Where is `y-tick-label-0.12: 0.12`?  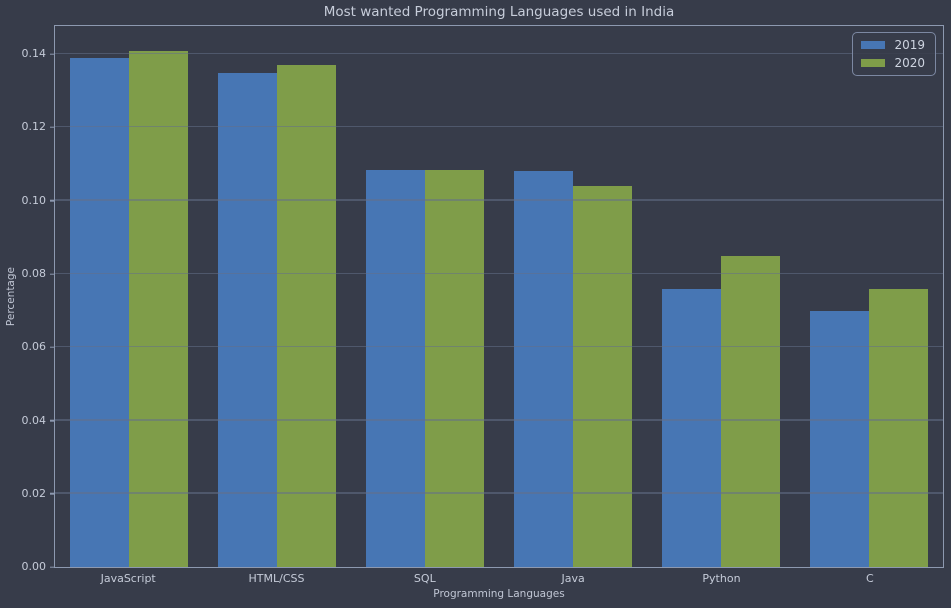 y-tick-label-0.12: 0.12 is located at coordinates (34, 127).